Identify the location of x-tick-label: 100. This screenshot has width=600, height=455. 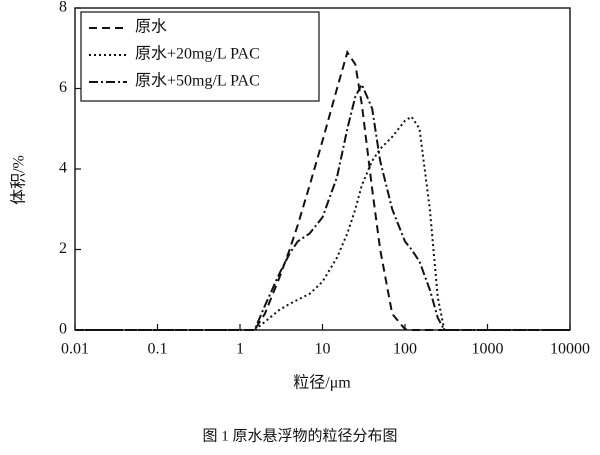
(405, 349).